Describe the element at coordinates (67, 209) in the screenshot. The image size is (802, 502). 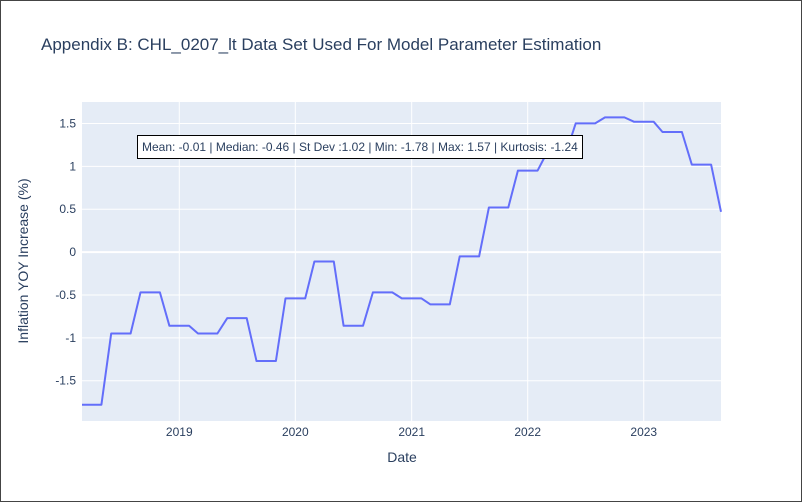
I see `y-tick-label: 0.5` at that location.